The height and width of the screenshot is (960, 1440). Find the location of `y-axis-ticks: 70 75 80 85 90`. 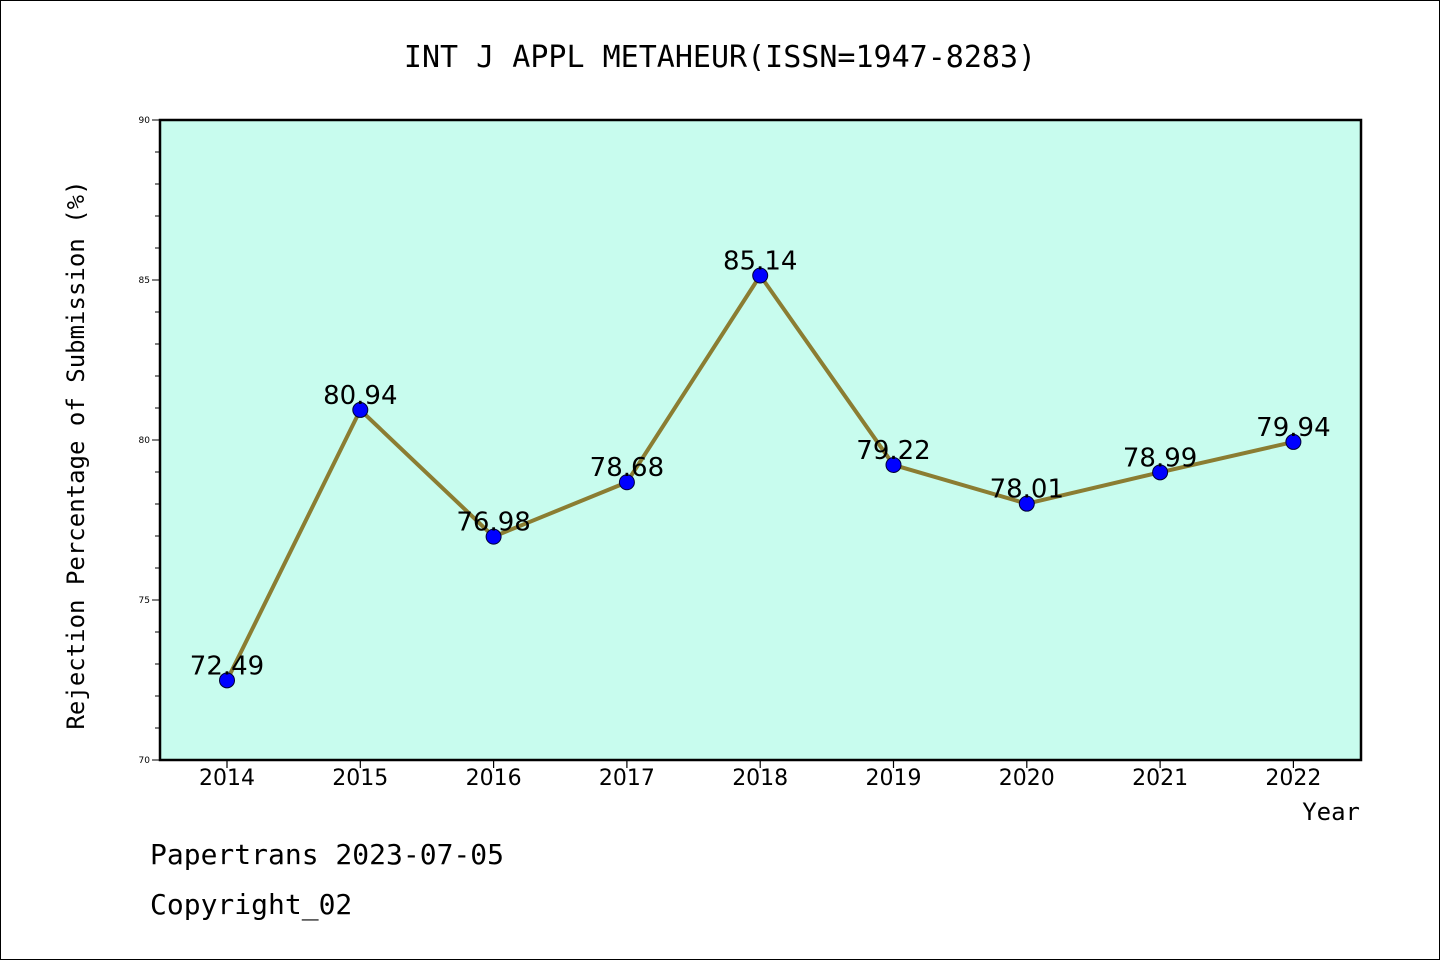

y-axis-ticks: 70 75 80 85 90 is located at coordinates (149, 441).